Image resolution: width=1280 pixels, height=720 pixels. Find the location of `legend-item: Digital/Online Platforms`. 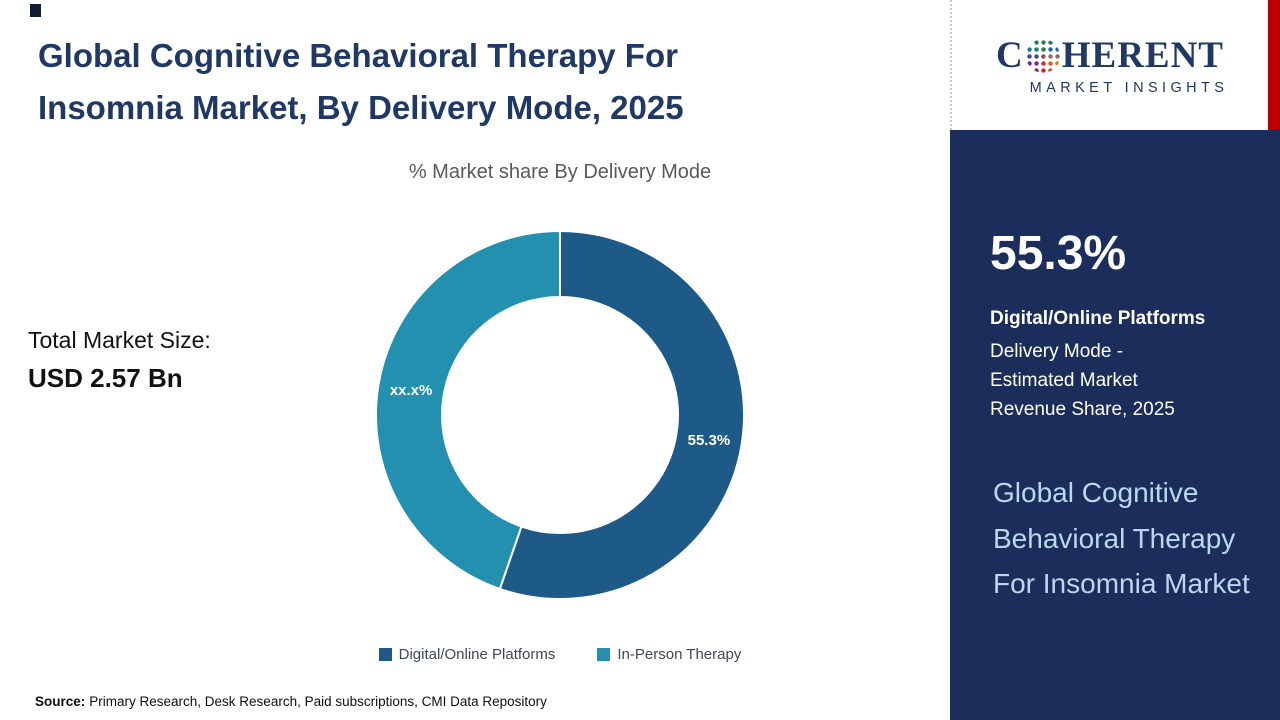

legend-item: Digital/Online Platforms is located at coordinates (467, 654).